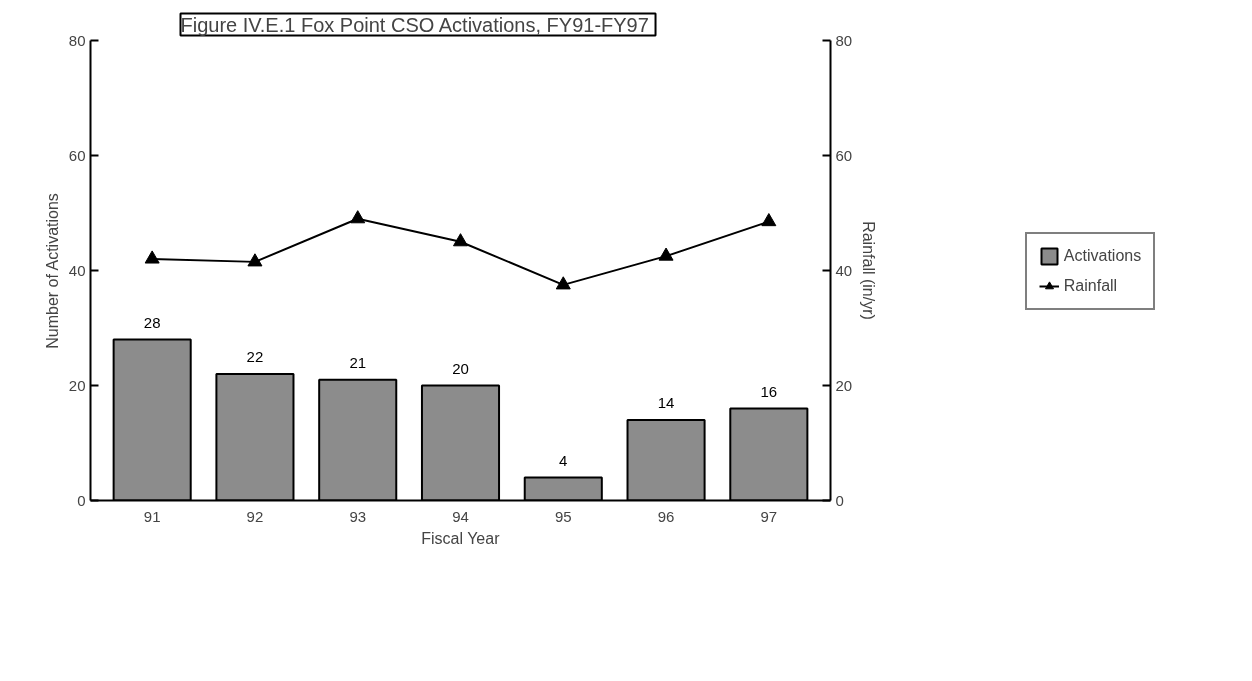 Image resolution: width=1252 pixels, height=681 pixels. Describe the element at coordinates (255, 516) in the screenshot. I see `x-tick-label: 92` at that location.